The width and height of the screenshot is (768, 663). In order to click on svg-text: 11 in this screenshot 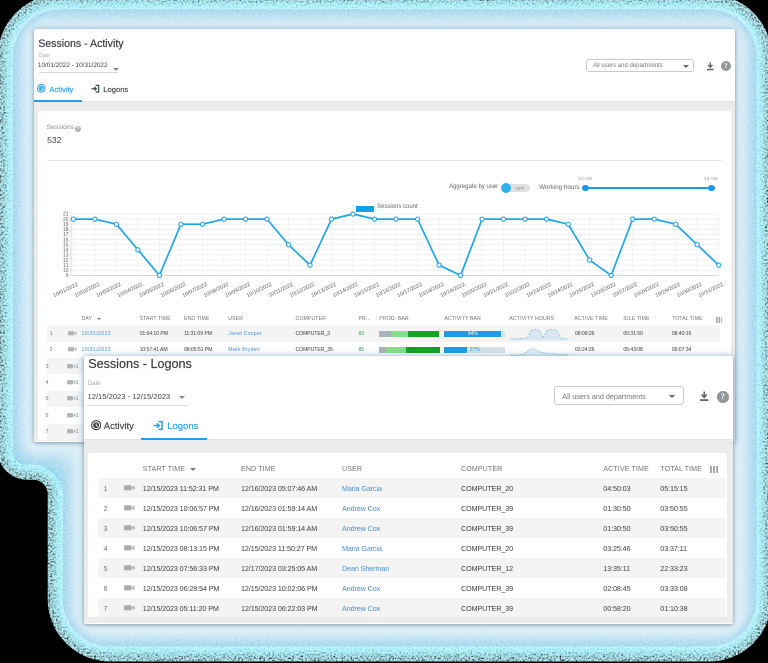, I will do `click(65, 266)`.